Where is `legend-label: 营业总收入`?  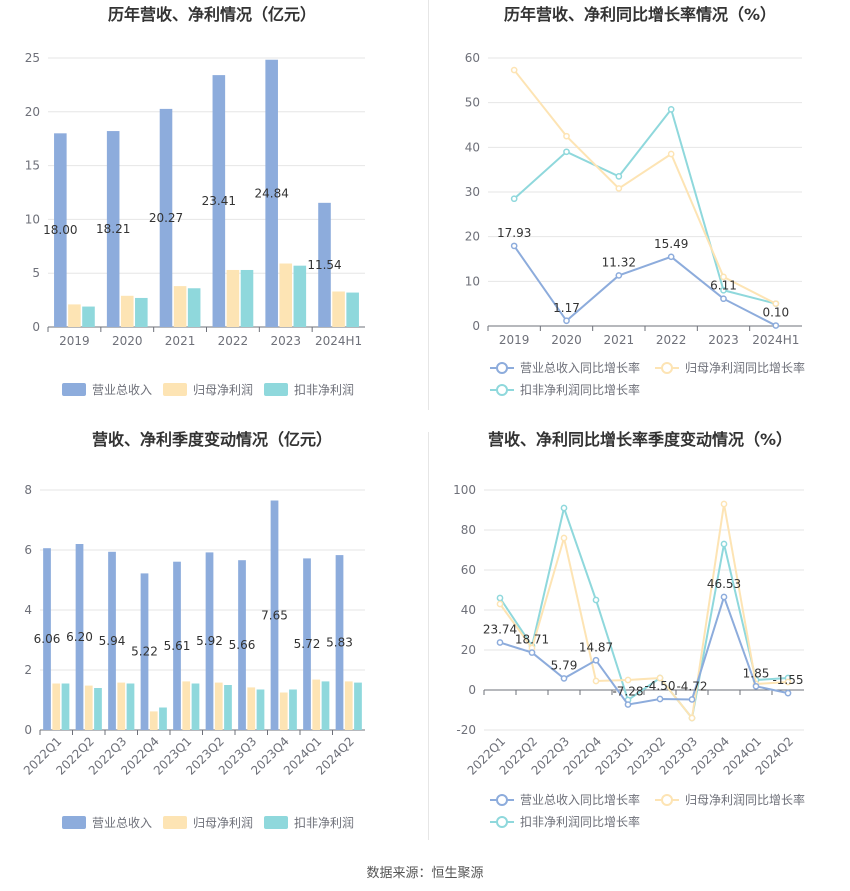
legend-label: 营业总收入 is located at coordinates (122, 390).